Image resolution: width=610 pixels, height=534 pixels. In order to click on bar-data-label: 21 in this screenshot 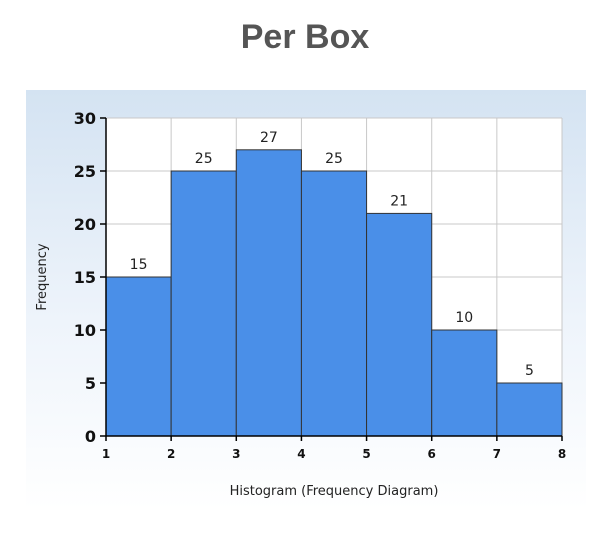, I will do `click(399, 201)`.